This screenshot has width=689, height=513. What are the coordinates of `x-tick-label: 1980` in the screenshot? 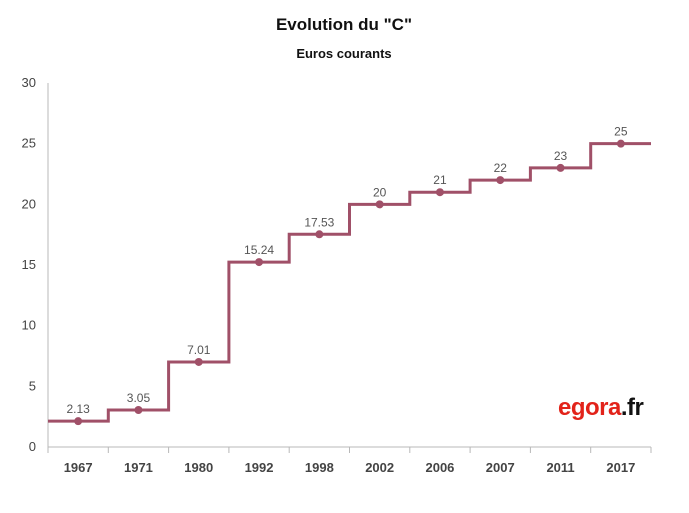 It's located at (198, 467).